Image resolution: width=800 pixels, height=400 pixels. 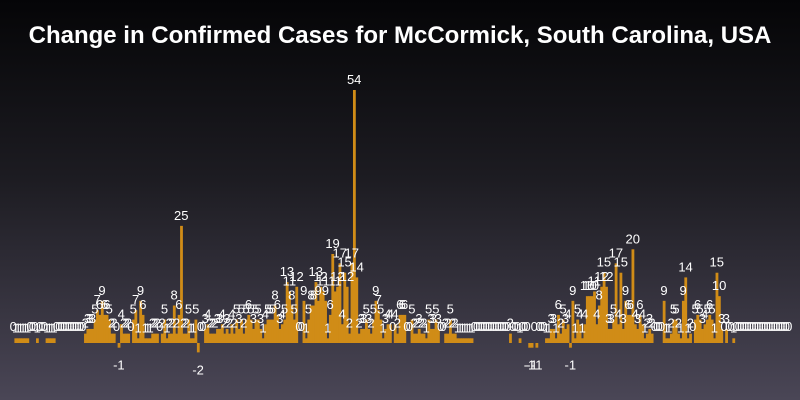 What do you see at coordinates (318, 290) in the screenshot?
I see `data-label: 9` at bounding box center [318, 290].